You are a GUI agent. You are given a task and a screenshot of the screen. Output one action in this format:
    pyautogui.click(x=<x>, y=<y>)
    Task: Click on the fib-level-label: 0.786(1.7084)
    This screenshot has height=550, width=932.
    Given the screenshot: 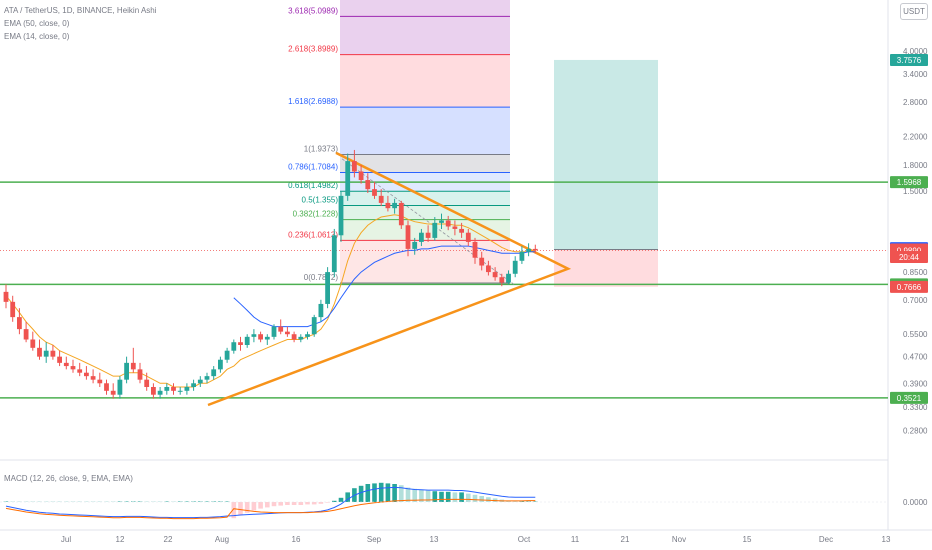 What is the action you would take?
    pyautogui.click(x=313, y=166)
    